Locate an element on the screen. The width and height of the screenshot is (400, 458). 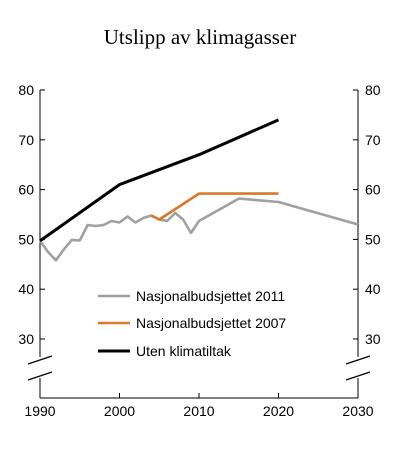
y-tick-label-left: 30 is located at coordinates (26, 339).